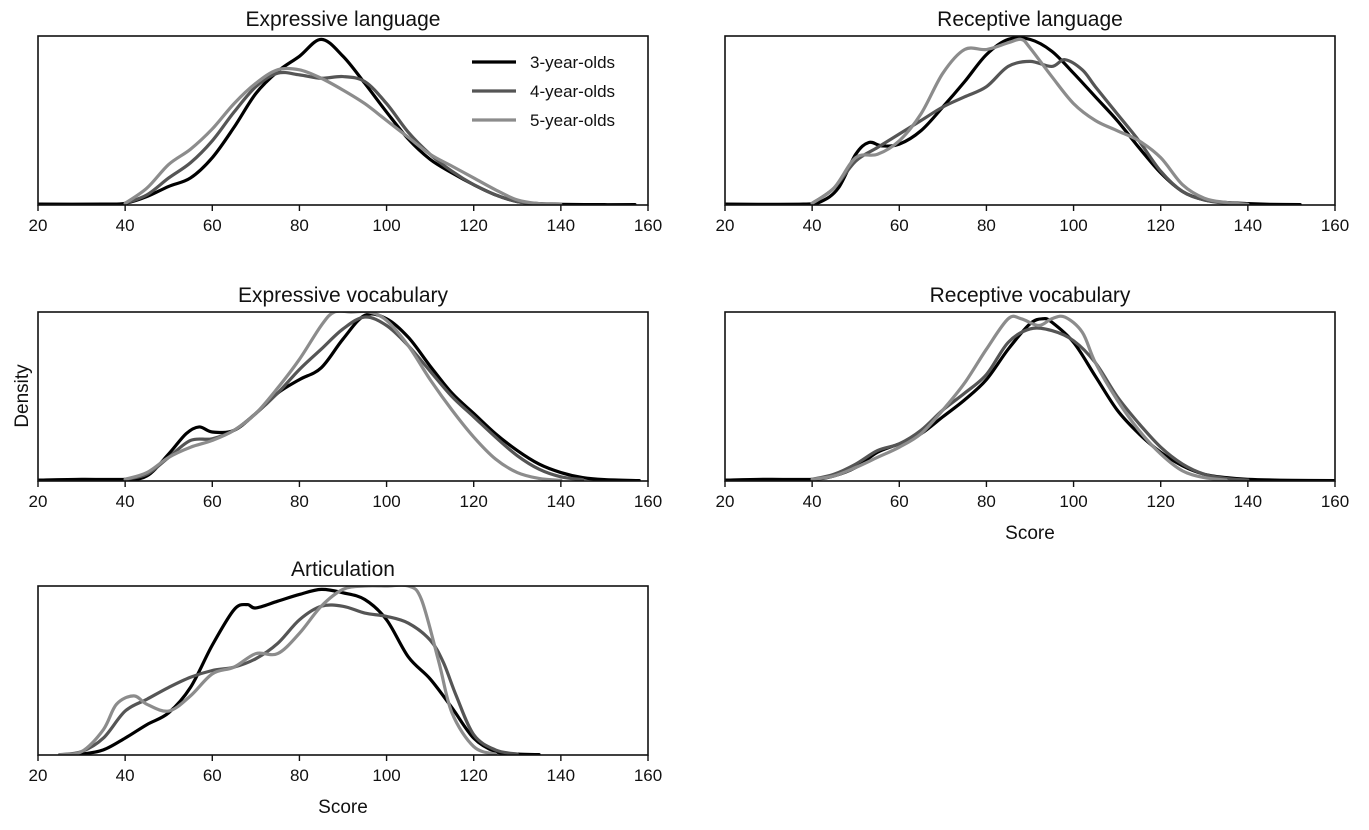 This screenshot has height=830, width=1369. I want to click on panel-2: 20 40 60 80 100 120 140 160 Receptive language, so click(1033, 121).